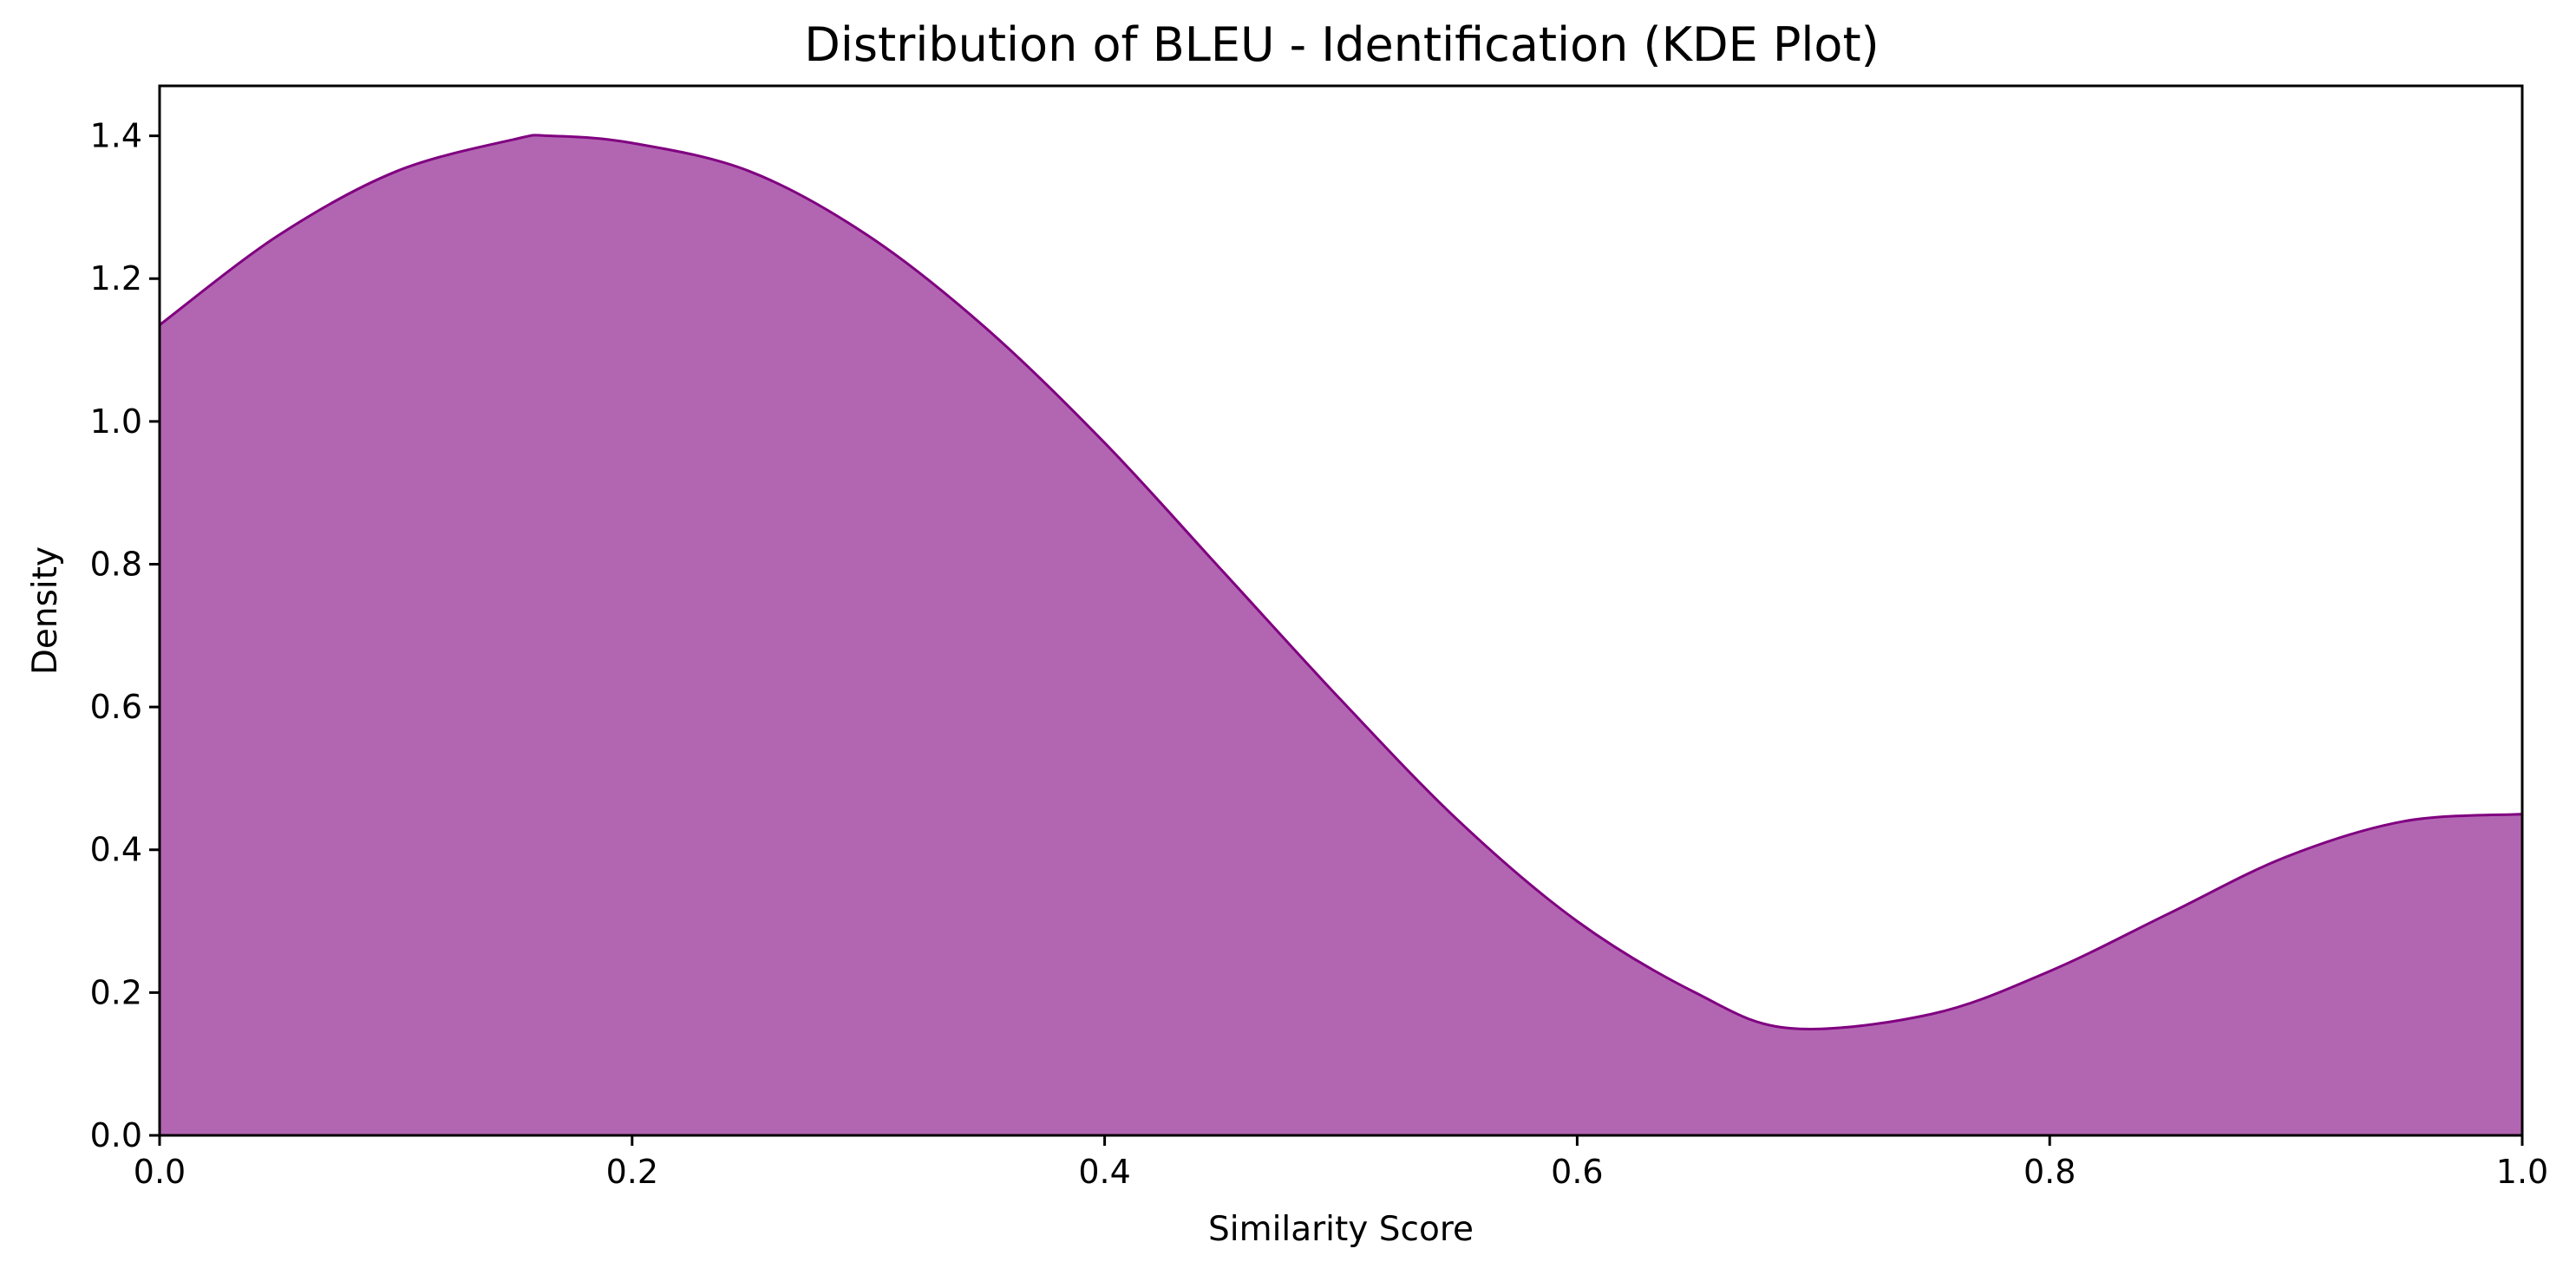  Describe the element at coordinates (116, 707) in the screenshot. I see `y-tick-label: 0.6` at that location.